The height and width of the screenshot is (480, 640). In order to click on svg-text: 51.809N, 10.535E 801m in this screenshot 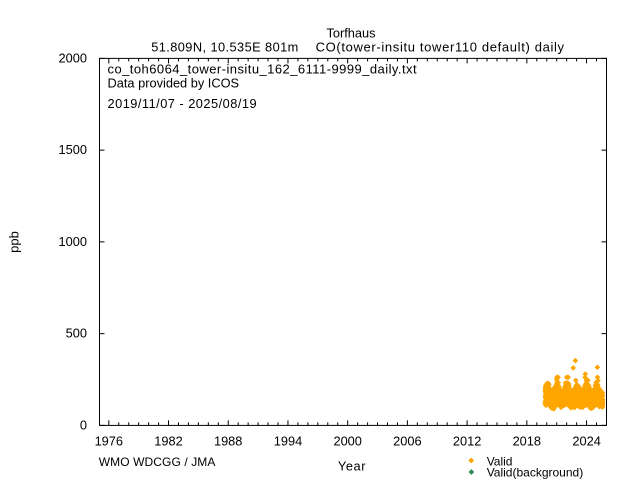, I will do `click(225, 46)`.